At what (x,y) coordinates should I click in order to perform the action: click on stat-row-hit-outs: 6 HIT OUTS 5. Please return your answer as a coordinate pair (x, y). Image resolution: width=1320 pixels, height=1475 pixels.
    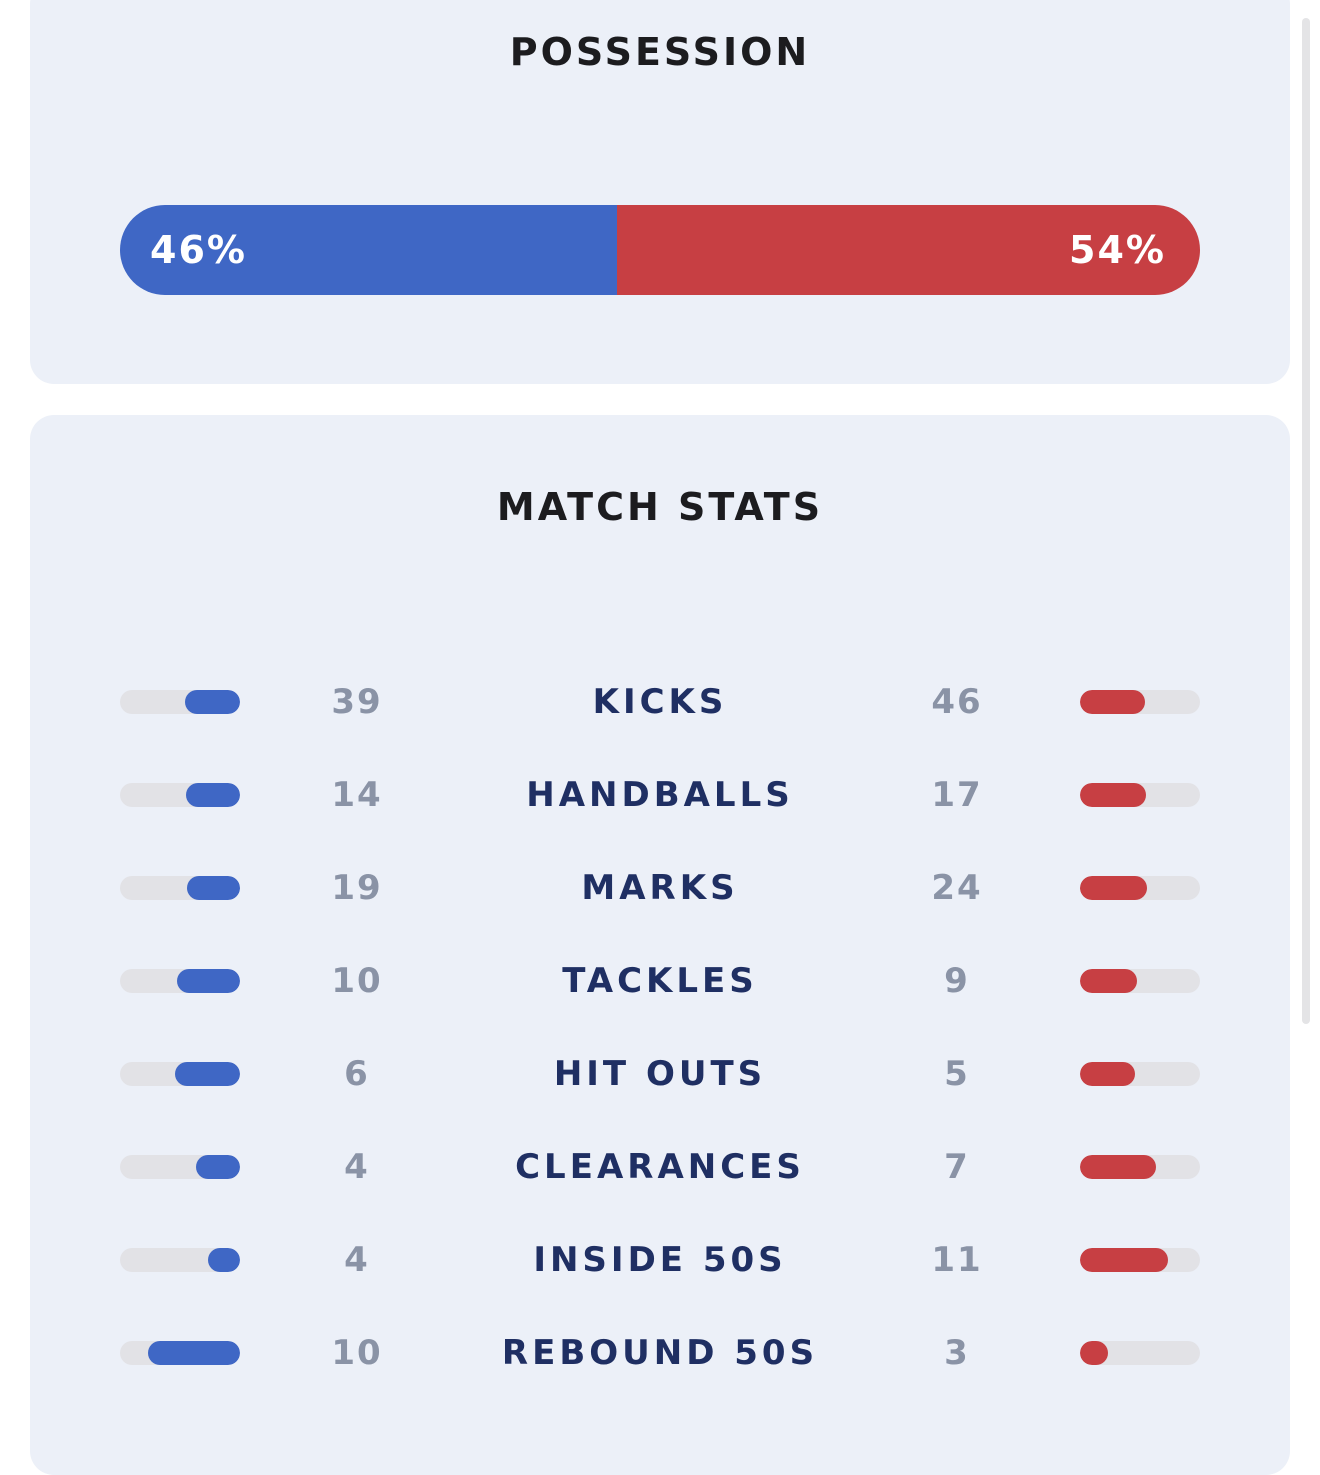
    Looking at the image, I should click on (660, 1074).